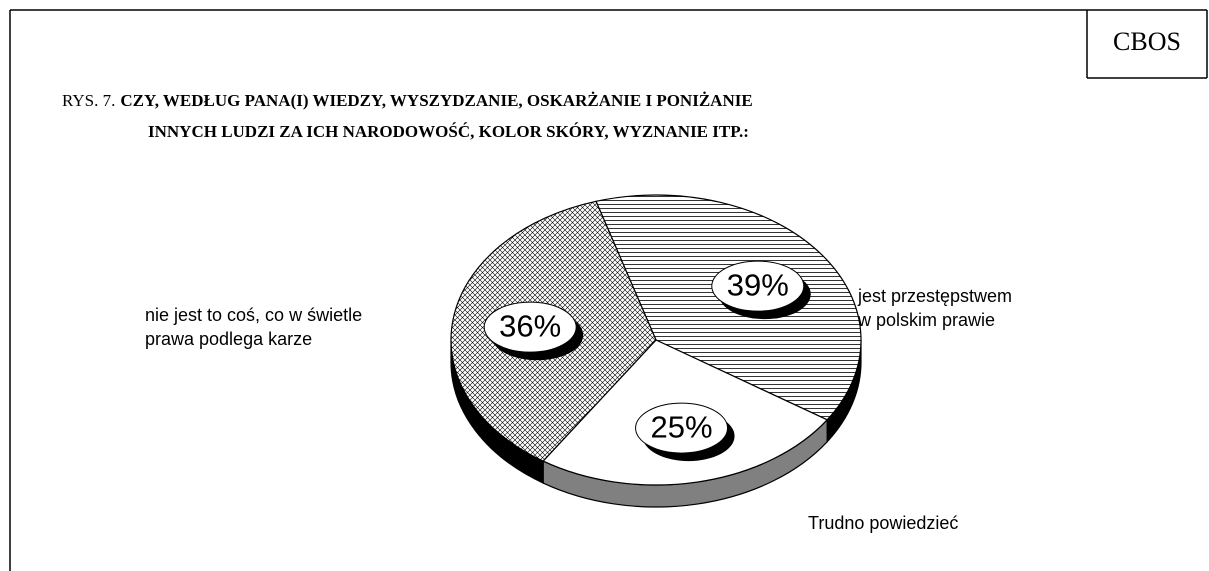 This screenshot has height=571, width=1209. I want to click on category-label: Trudno powiedzieć, so click(883, 523).